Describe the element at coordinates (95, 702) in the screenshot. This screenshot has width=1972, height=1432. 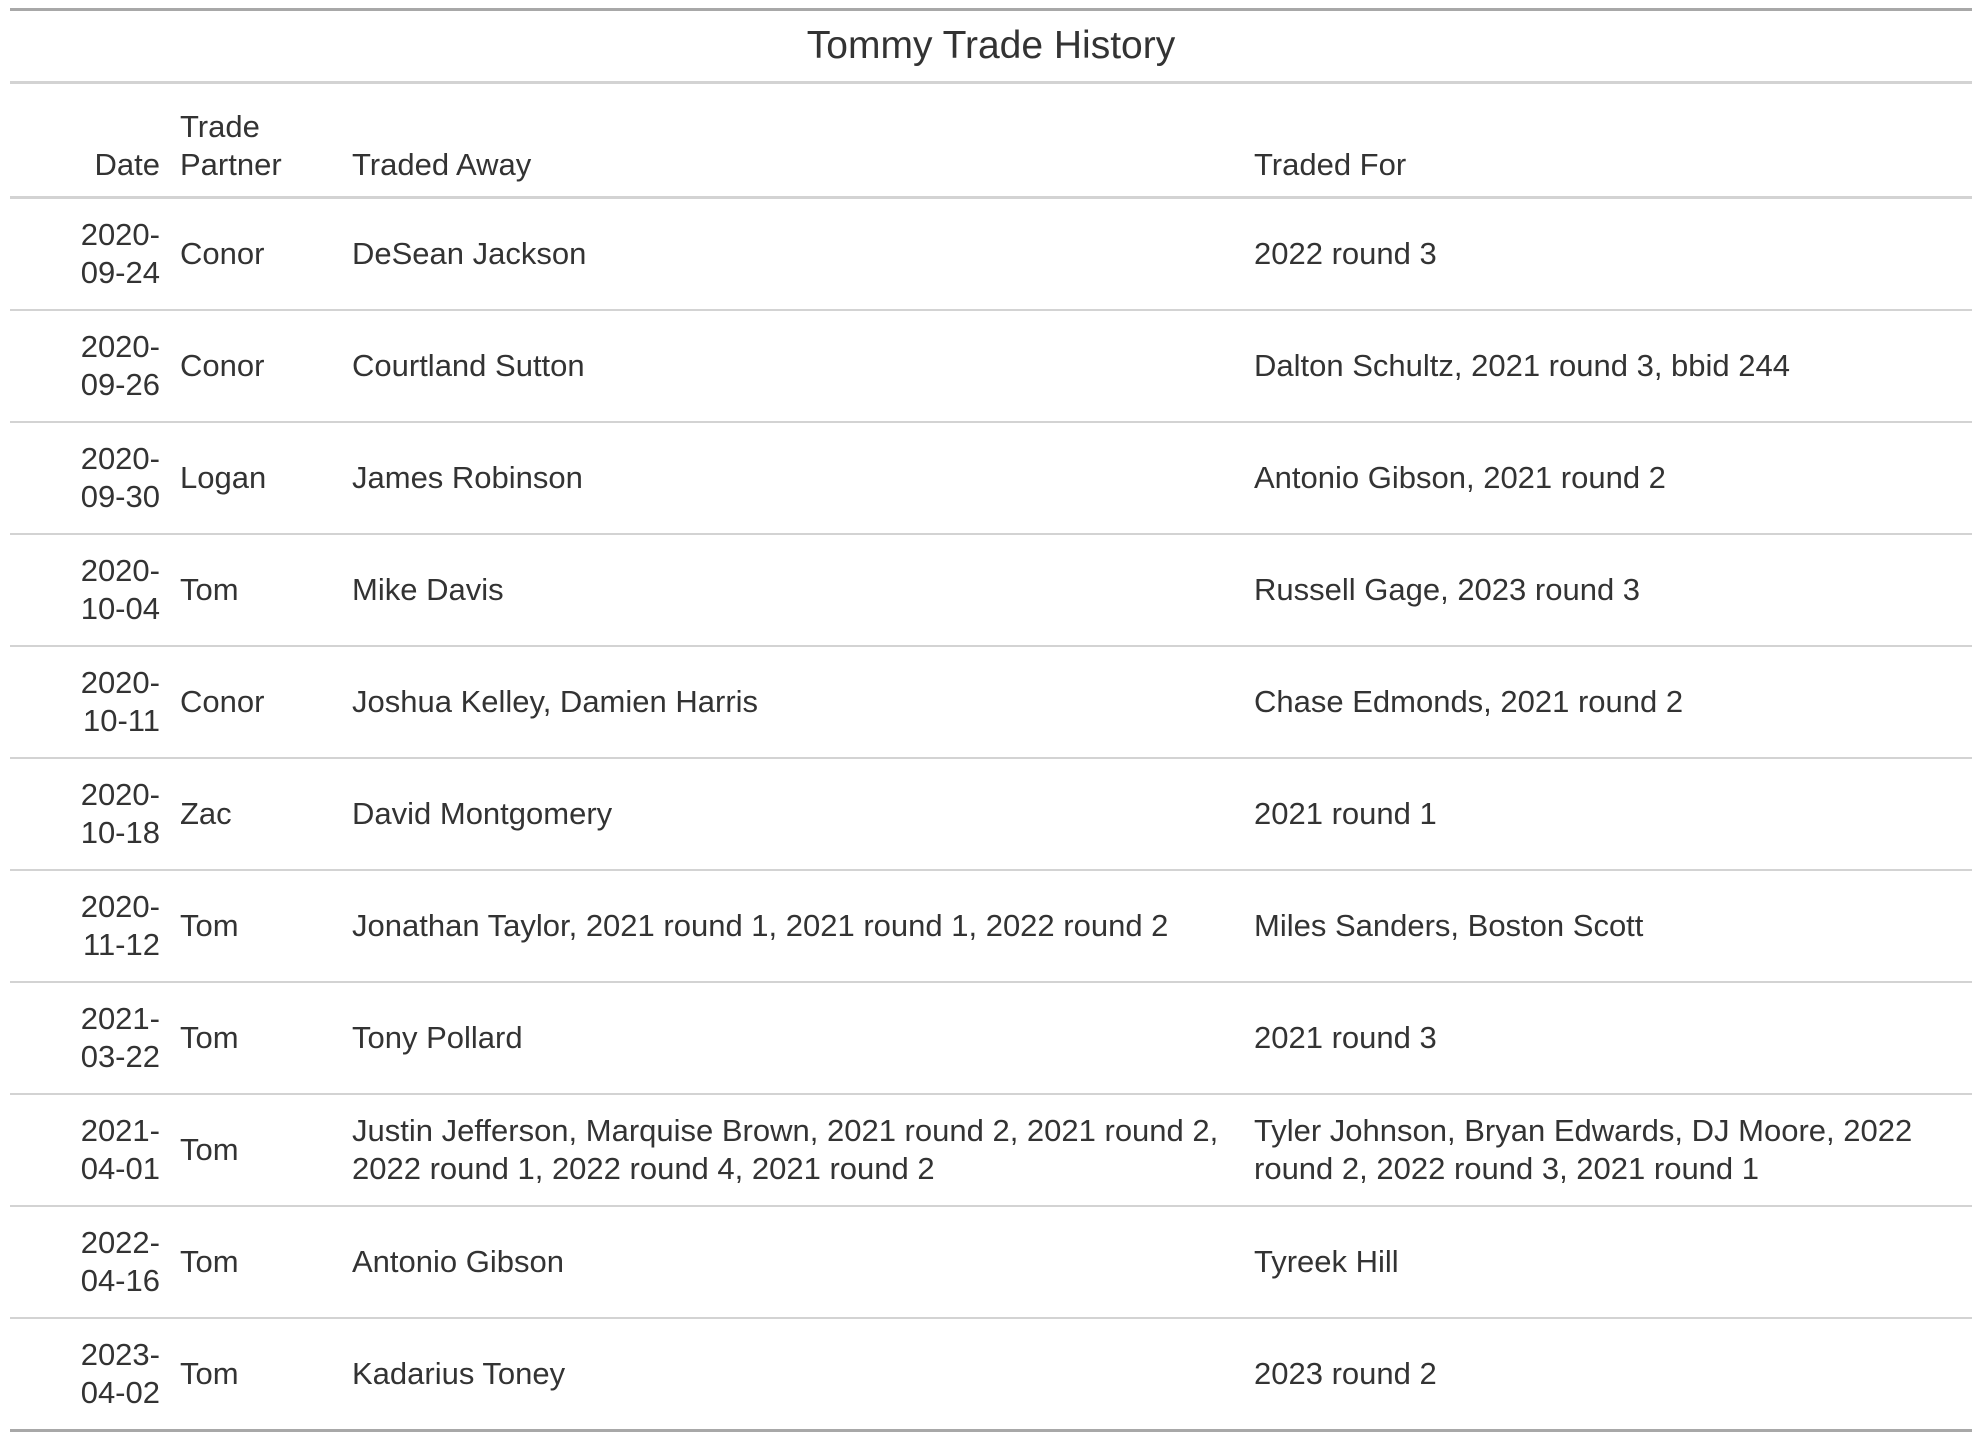
I see `cell-date: 2020- 10-11` at that location.